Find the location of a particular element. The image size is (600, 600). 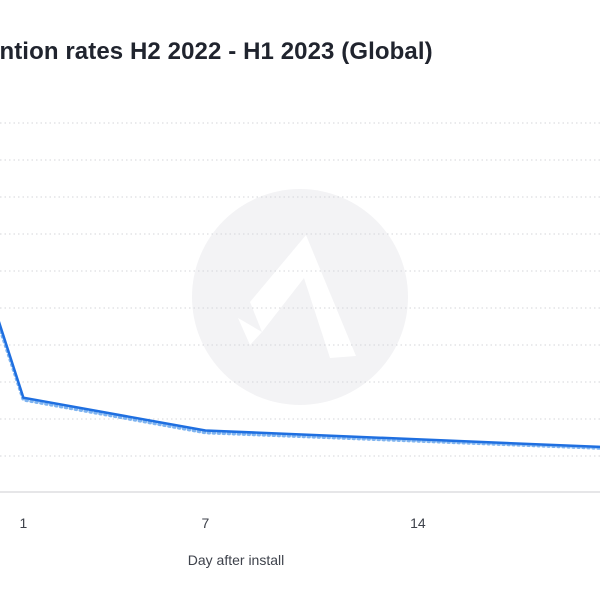

x-tick-label-2: 14 is located at coordinates (418, 523).